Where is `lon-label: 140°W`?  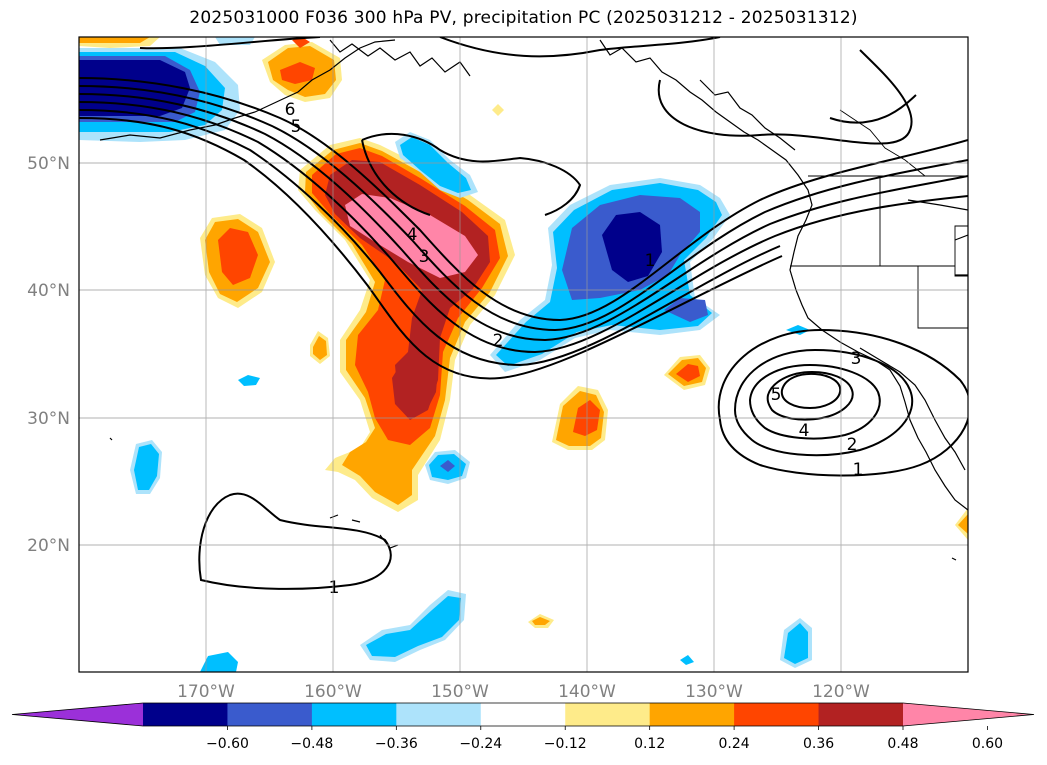
lon-label: 140°W is located at coordinates (587, 692).